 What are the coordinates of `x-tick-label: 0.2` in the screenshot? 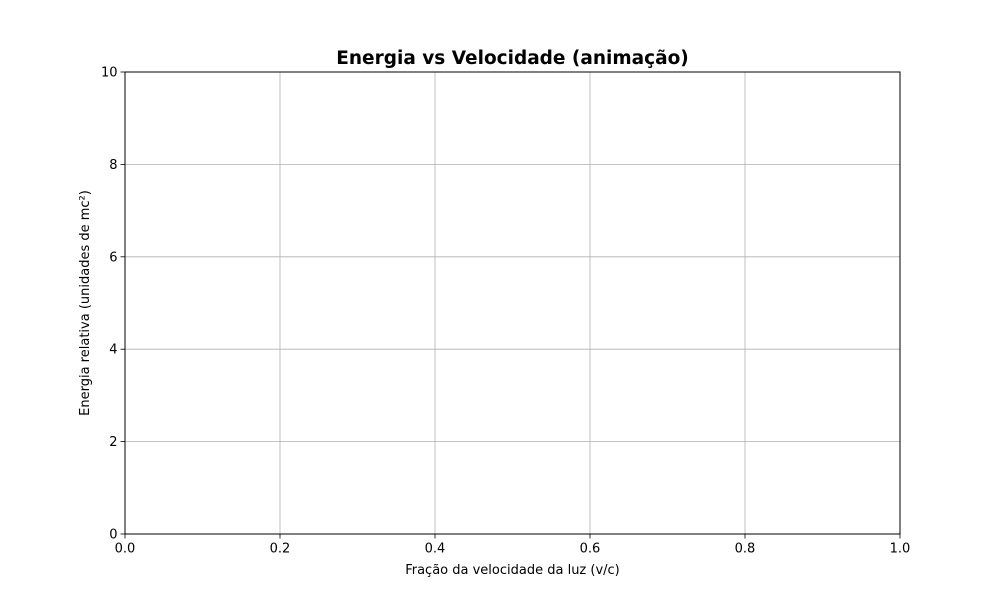 It's located at (280, 549).